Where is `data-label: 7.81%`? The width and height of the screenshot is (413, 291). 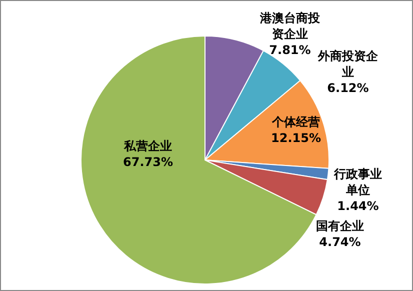 data-label: 7.81% is located at coordinates (290, 50).